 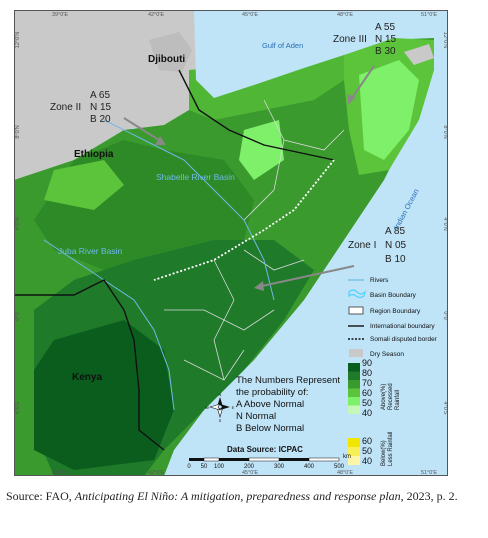 What do you see at coordinates (393, 295) in the screenshot?
I see `legend-basin-boundary: Basin Boundary` at bounding box center [393, 295].